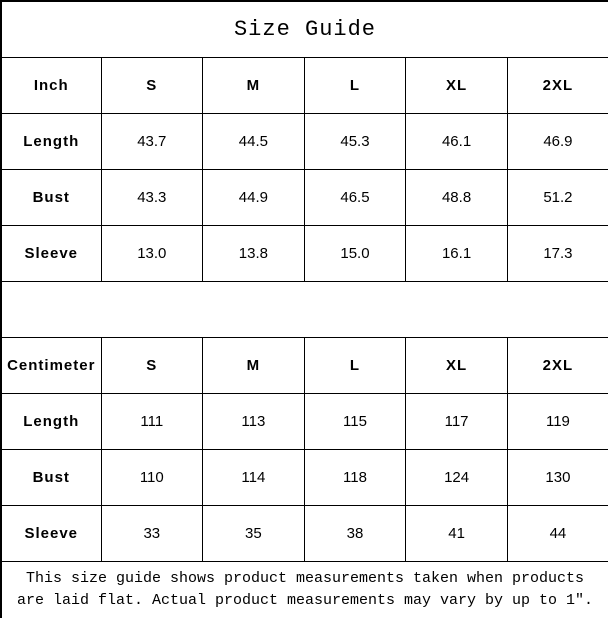 The height and width of the screenshot is (618, 608). Describe the element at coordinates (51, 533) in the screenshot. I see `cm-row-label-sleeve: Sleeve` at that location.